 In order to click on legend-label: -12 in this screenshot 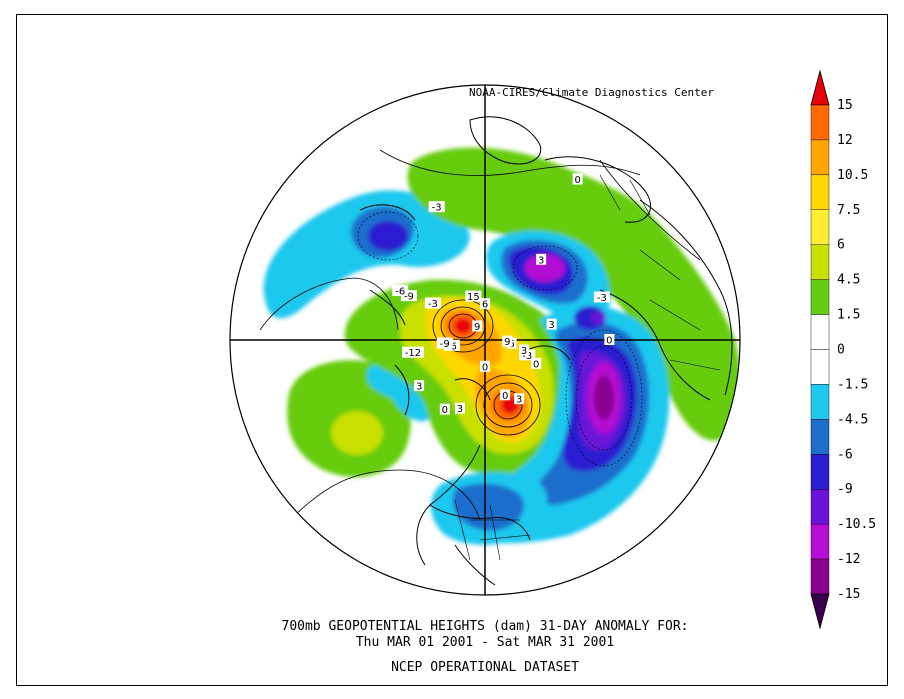, I will do `click(848, 559)`.